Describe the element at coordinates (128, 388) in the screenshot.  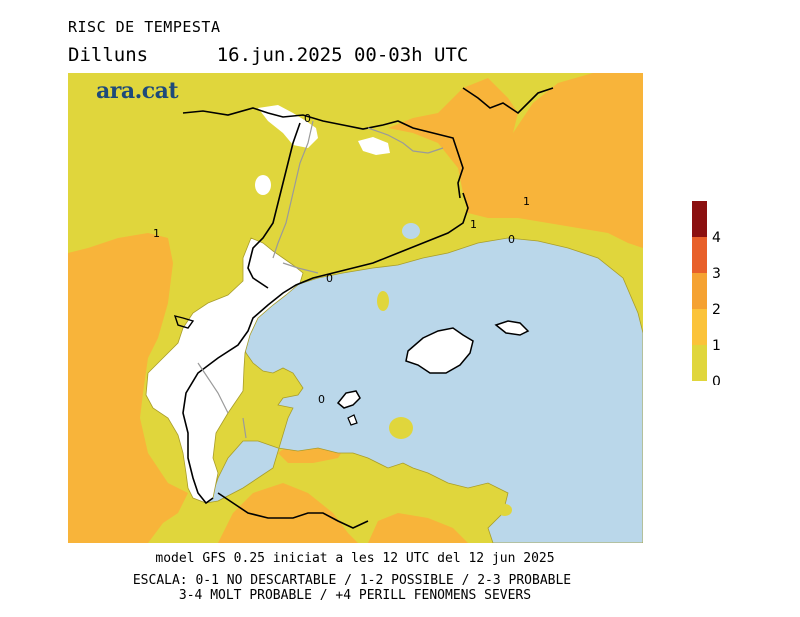
I see `risk-1-2-west` at that location.